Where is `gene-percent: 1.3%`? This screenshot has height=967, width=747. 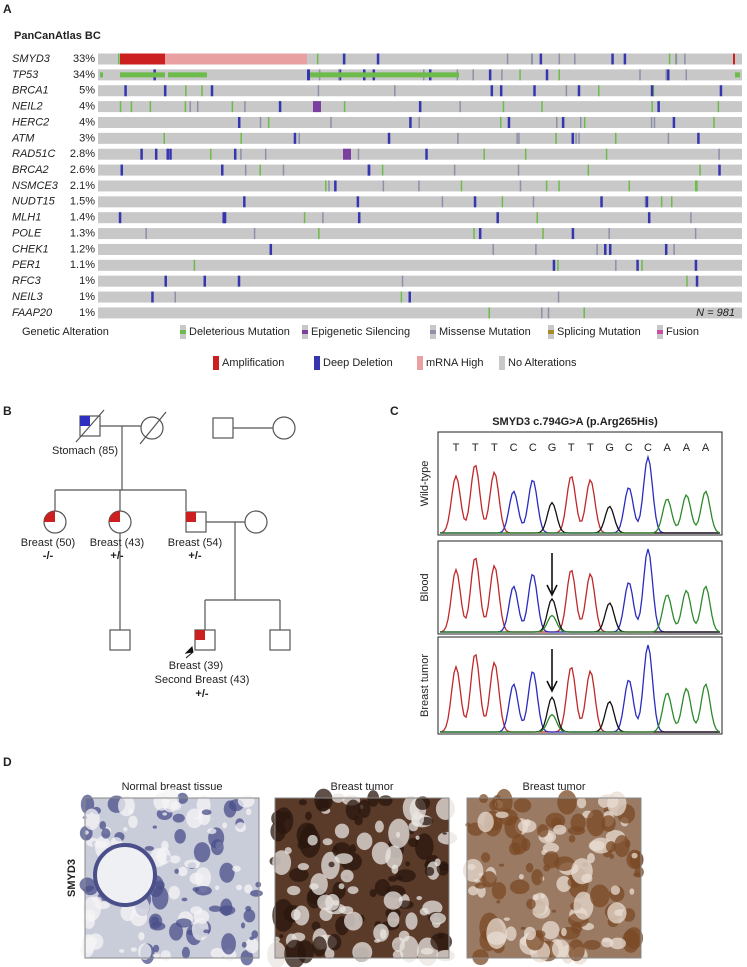 gene-percent: 1.3% is located at coordinates (82, 233).